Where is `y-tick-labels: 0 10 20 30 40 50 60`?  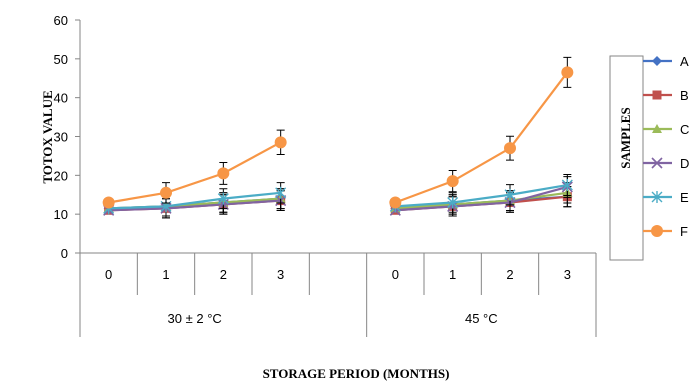 y-tick-labels: 0 10 20 30 40 50 60 is located at coordinates (61, 137).